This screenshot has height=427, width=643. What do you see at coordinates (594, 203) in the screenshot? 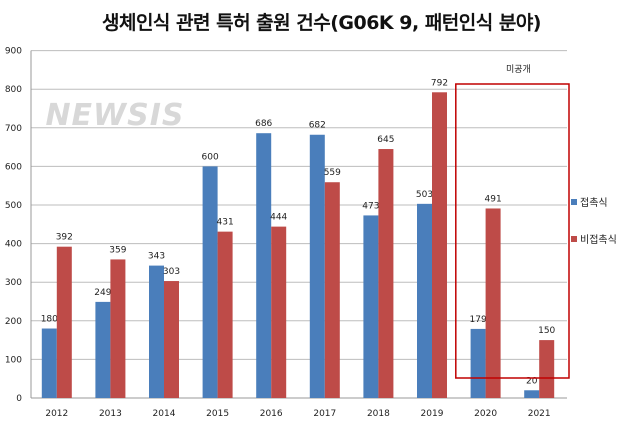
I see `legend-label: 접촉식` at bounding box center [594, 203].